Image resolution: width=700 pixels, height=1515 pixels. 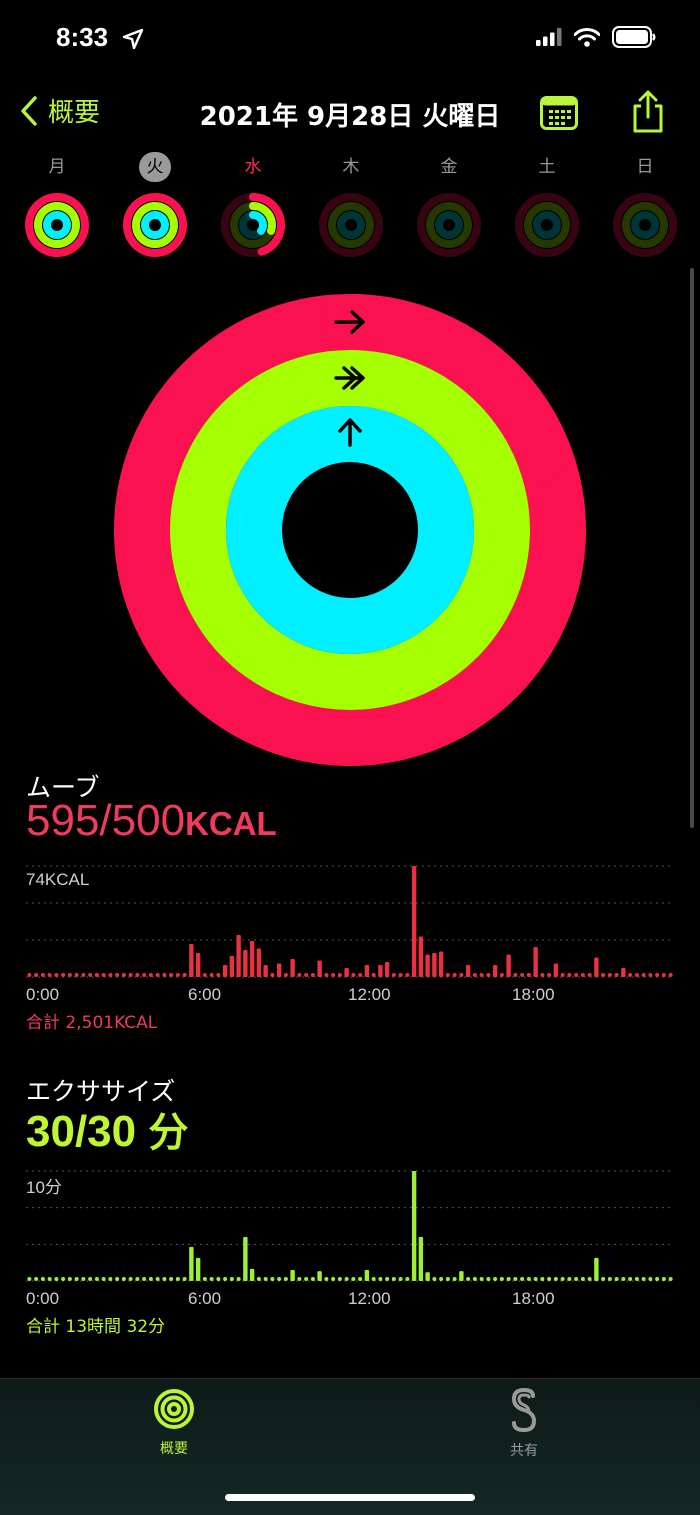 What do you see at coordinates (350, 1497) in the screenshot?
I see `home-indicator` at bounding box center [350, 1497].